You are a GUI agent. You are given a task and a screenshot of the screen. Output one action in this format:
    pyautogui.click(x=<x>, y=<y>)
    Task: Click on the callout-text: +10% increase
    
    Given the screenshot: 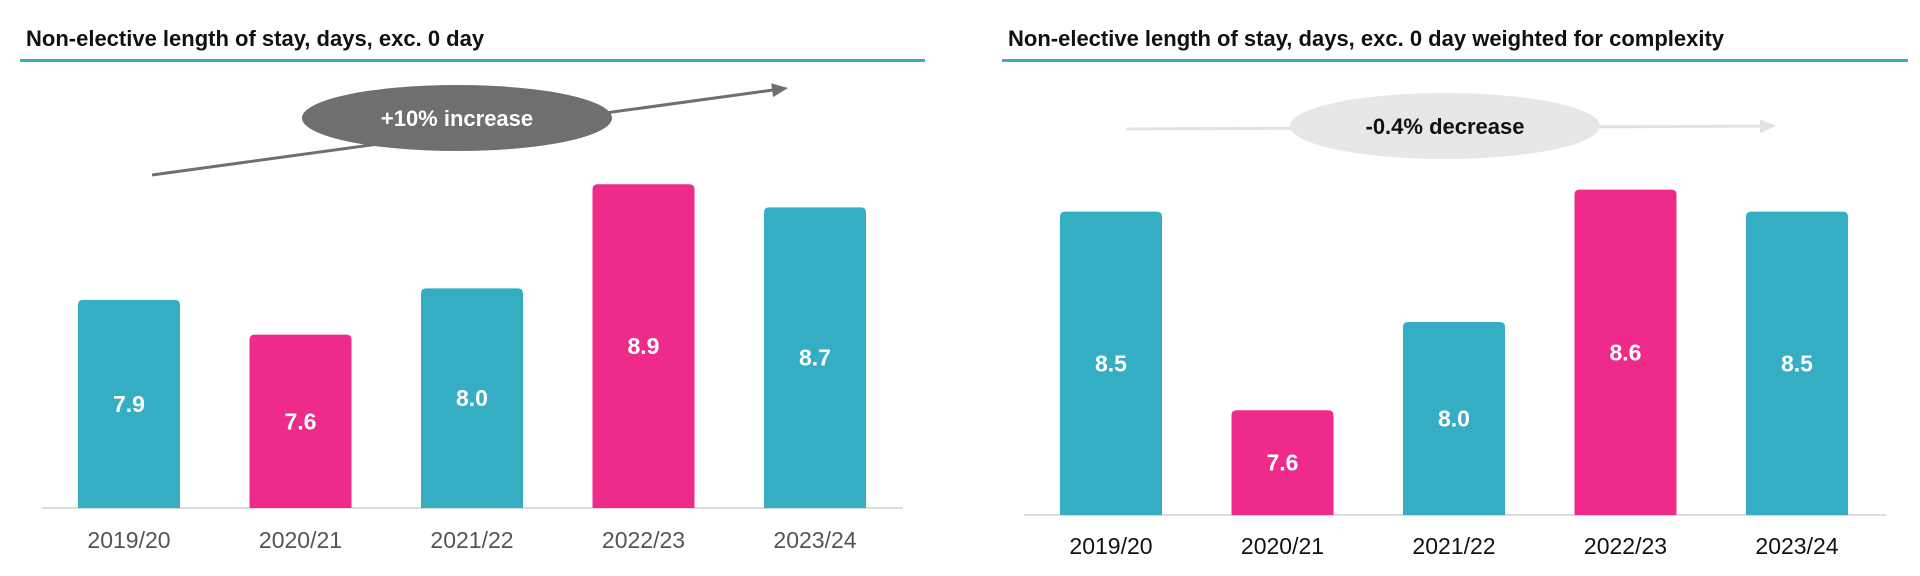 What is the action you would take?
    pyautogui.click(x=457, y=118)
    